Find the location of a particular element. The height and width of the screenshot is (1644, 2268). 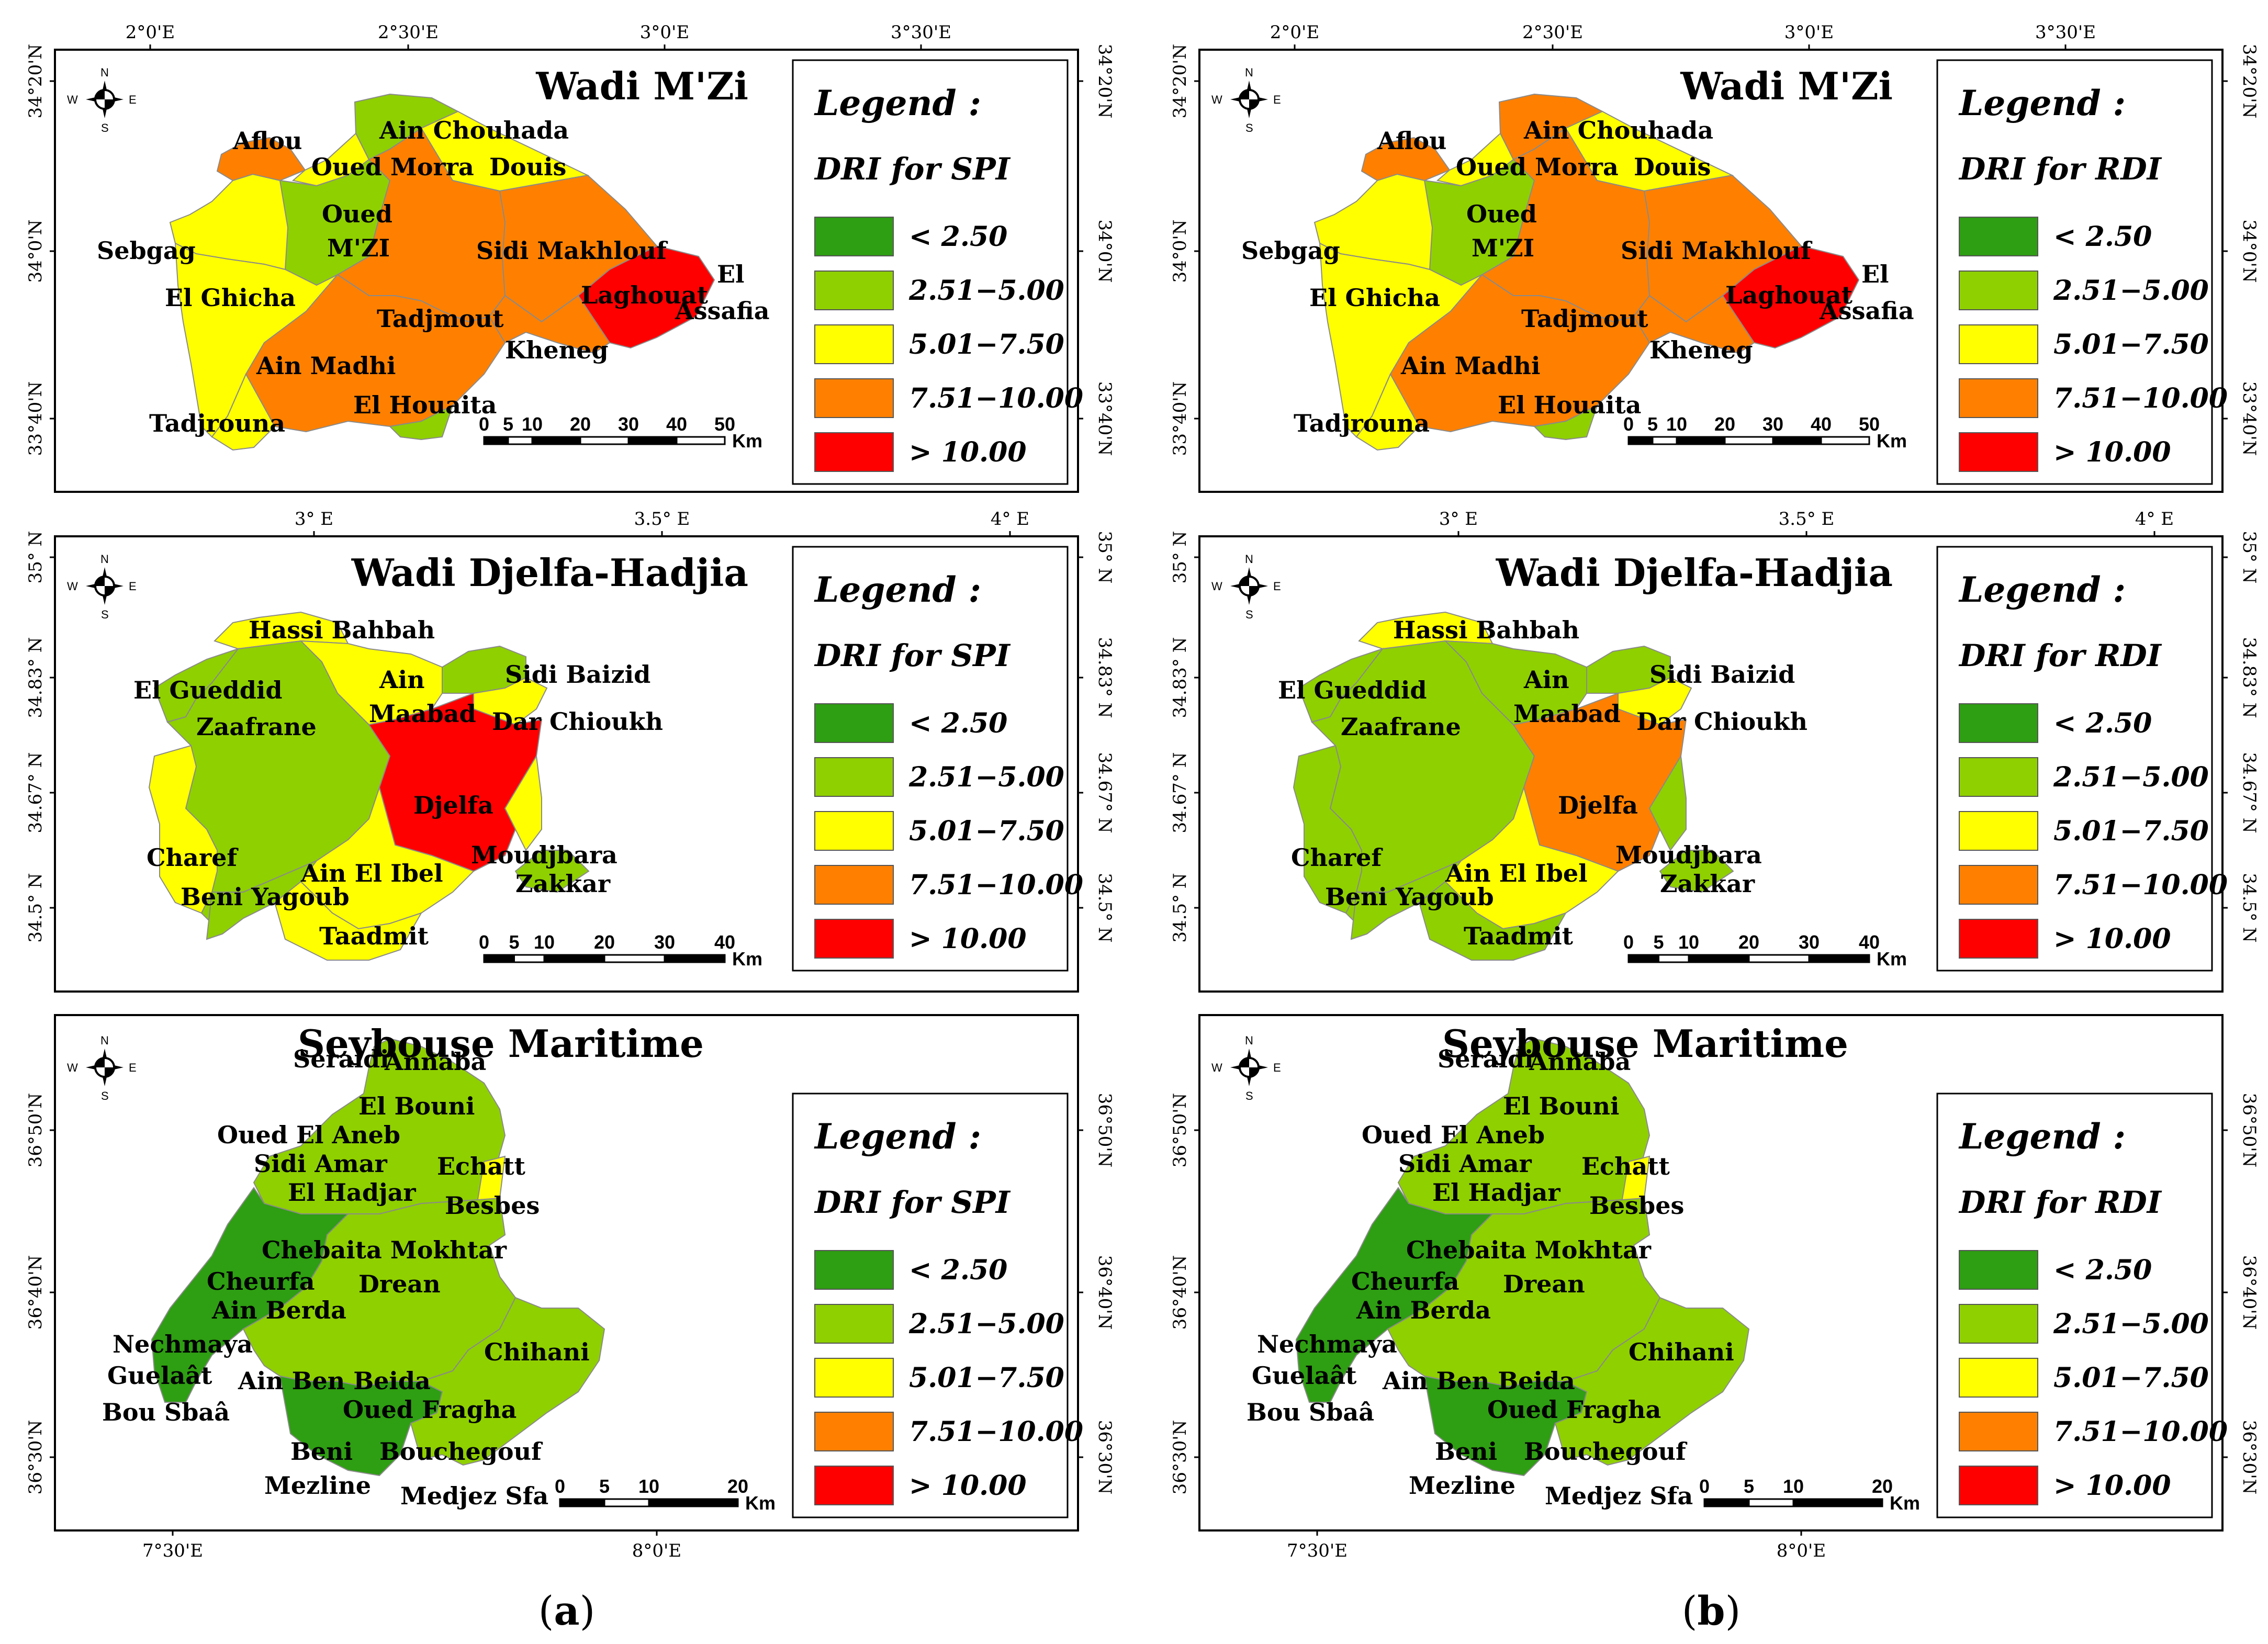

scale-label: 30 is located at coordinates (628, 424).